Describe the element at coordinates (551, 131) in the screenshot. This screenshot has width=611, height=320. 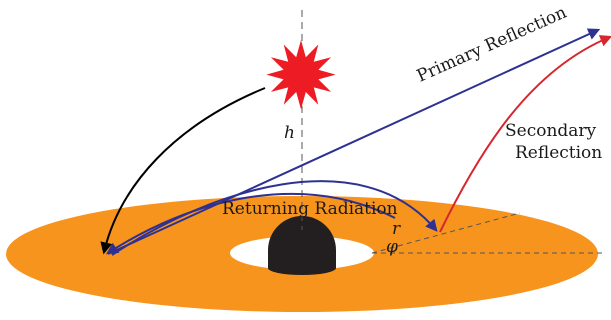
I see `secondary-reflection-label-line1: Secondary` at that location.